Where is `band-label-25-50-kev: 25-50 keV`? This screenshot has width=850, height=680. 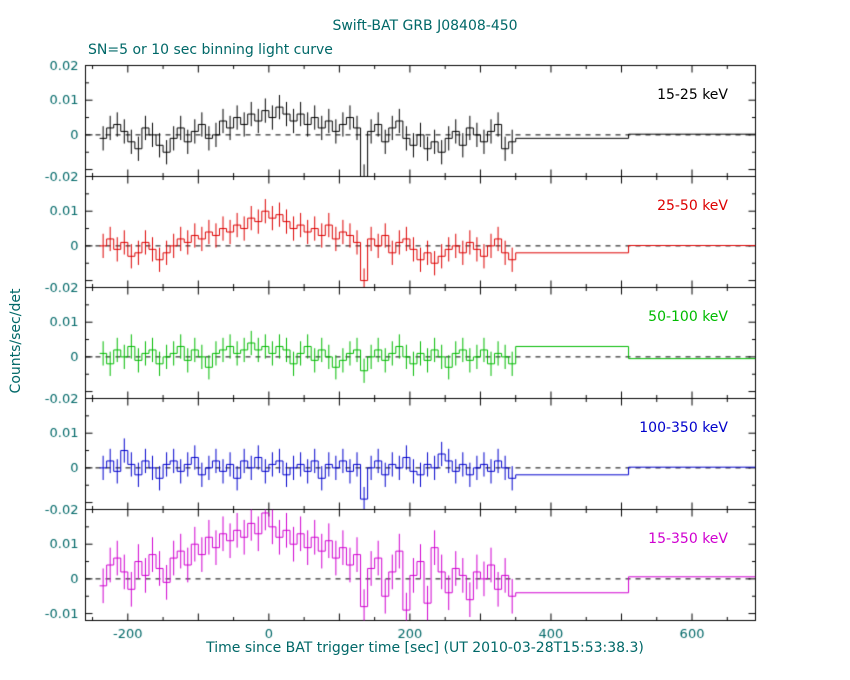
band-label-25-50-kev: 25-50 keV is located at coordinates (692, 206).